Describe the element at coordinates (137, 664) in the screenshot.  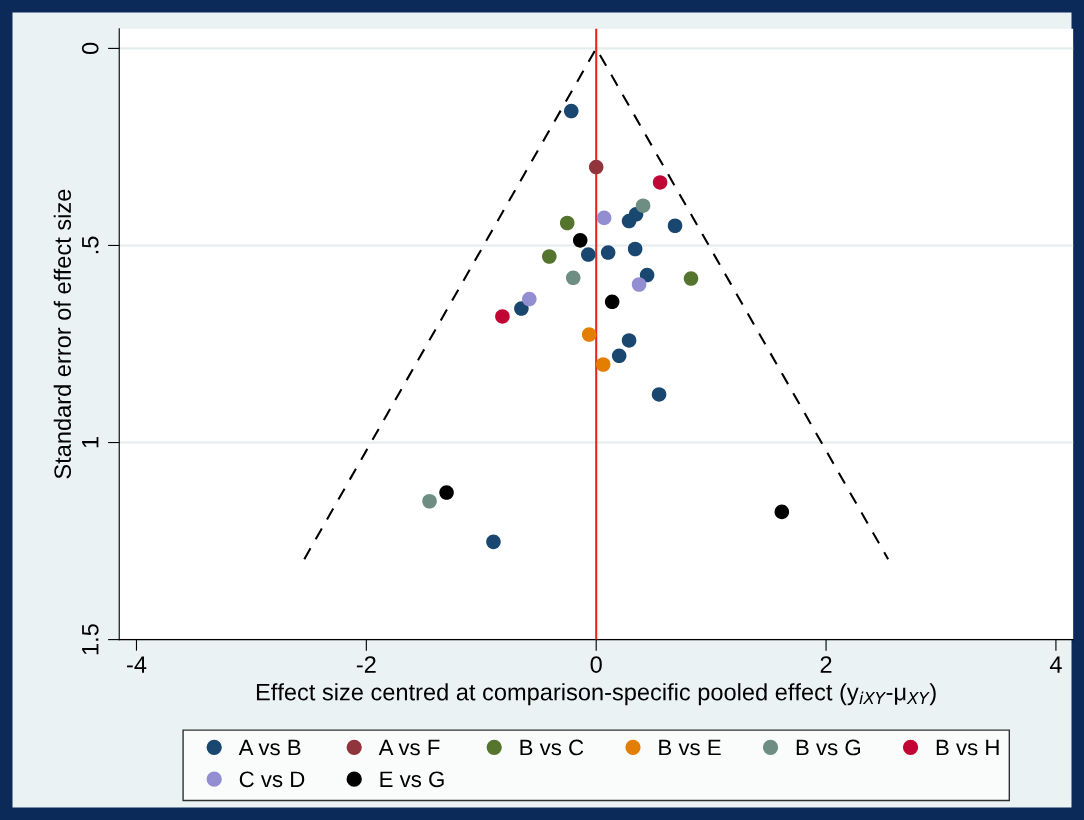
I see `x-tick-label: -4` at that location.